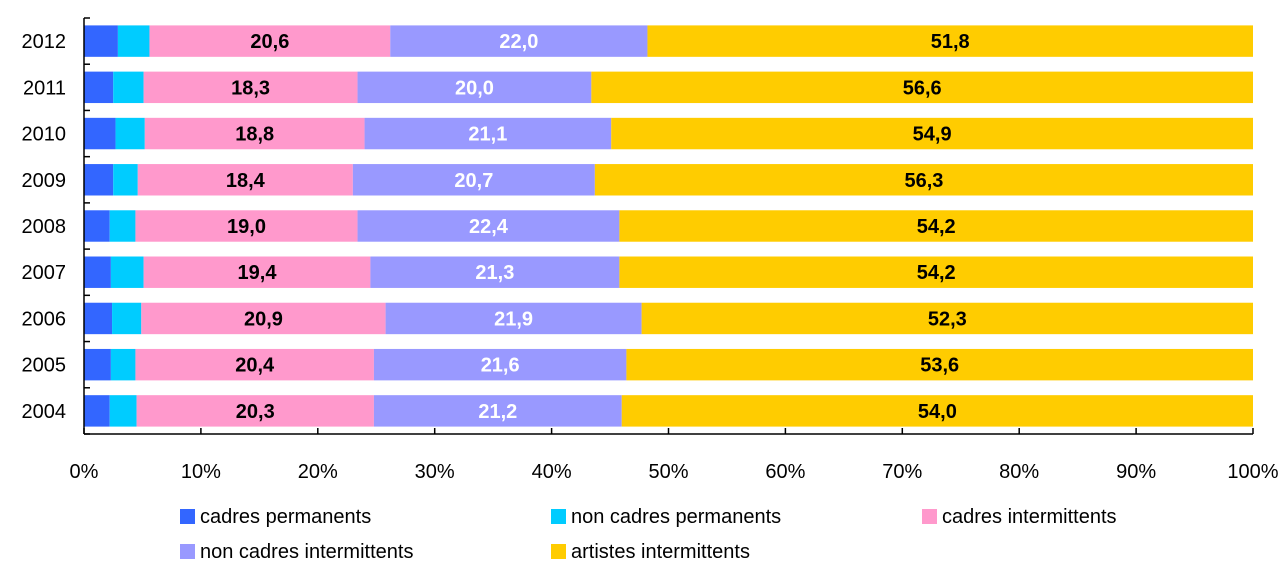 Image resolution: width=1286 pixels, height=570 pixels. Describe the element at coordinates (44, 273) in the screenshot. I see `y-tick-label-2007: 2007` at that location.